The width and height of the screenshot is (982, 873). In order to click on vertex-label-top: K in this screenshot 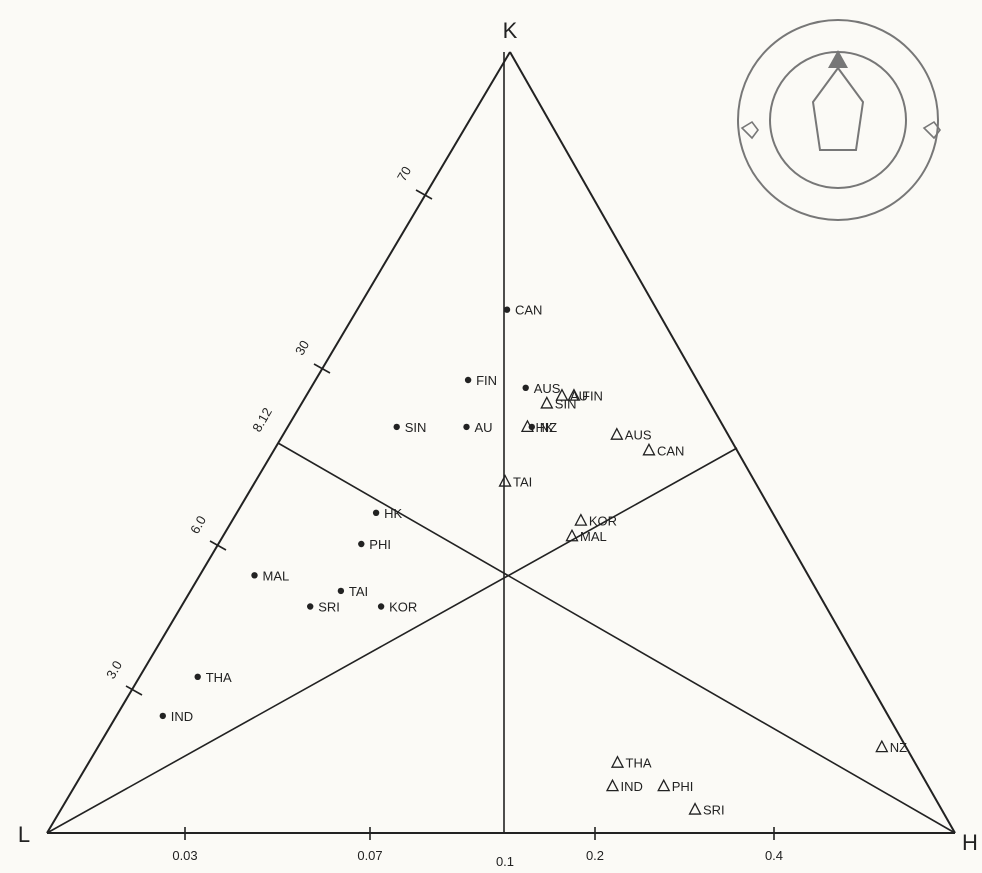, I will do `click(510, 30)`.